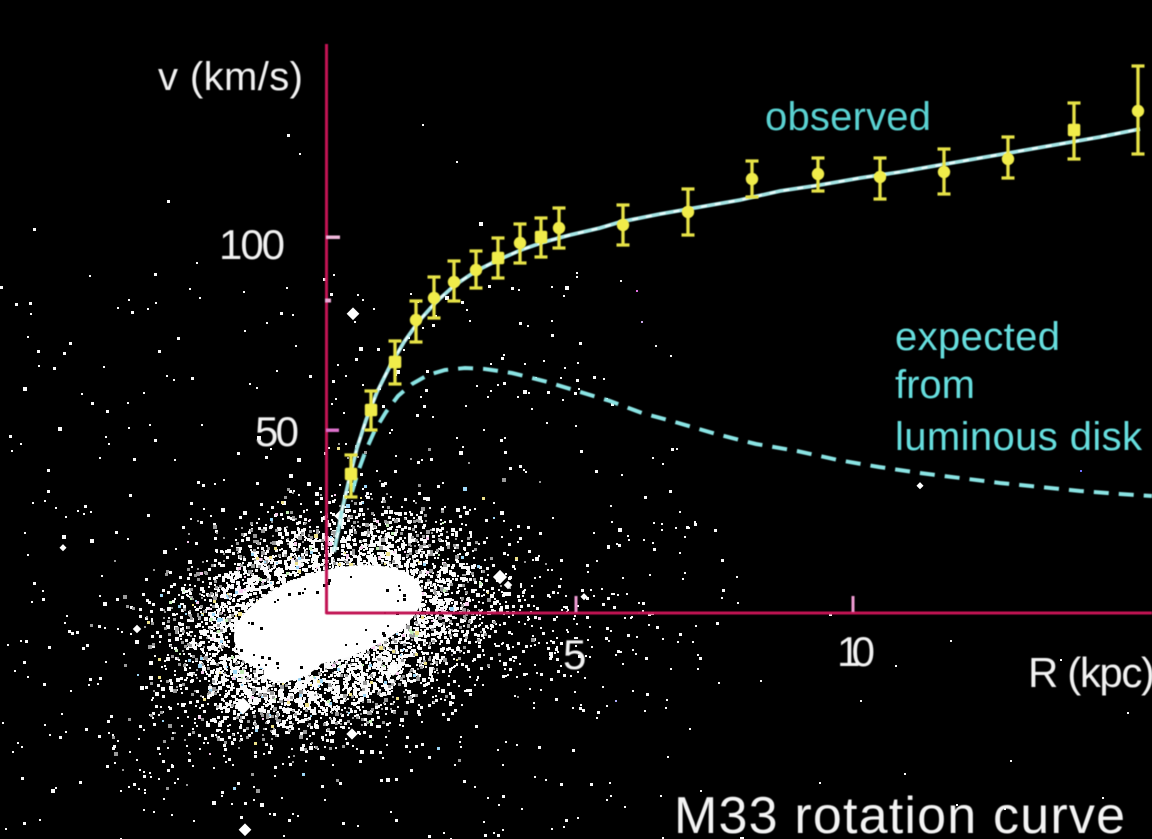 The height and width of the screenshot is (839, 1152). What do you see at coordinates (848, 117) in the screenshot?
I see `svg-text: observed` at bounding box center [848, 117].